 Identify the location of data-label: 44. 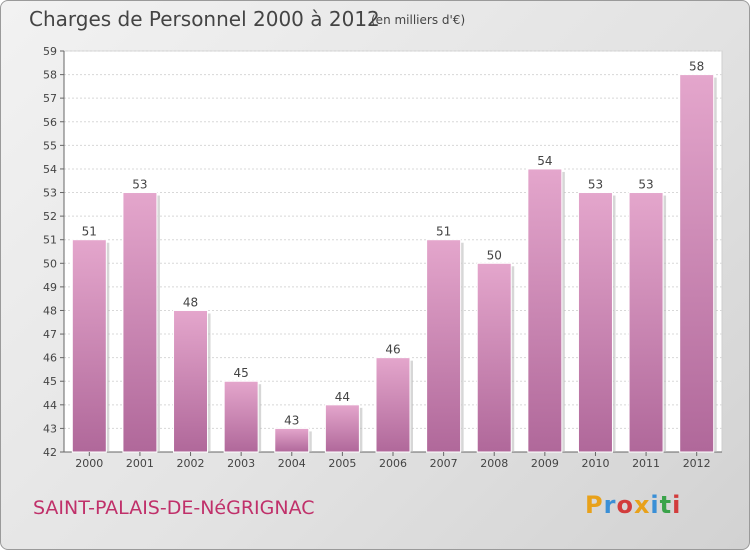
(342, 397).